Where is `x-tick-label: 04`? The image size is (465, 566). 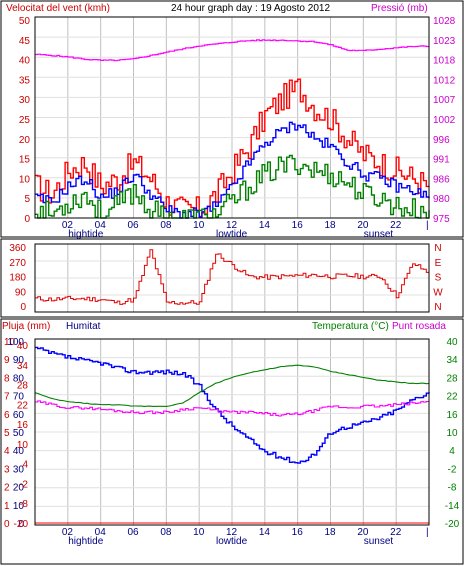
x-tick-label: 04 is located at coordinates (101, 225).